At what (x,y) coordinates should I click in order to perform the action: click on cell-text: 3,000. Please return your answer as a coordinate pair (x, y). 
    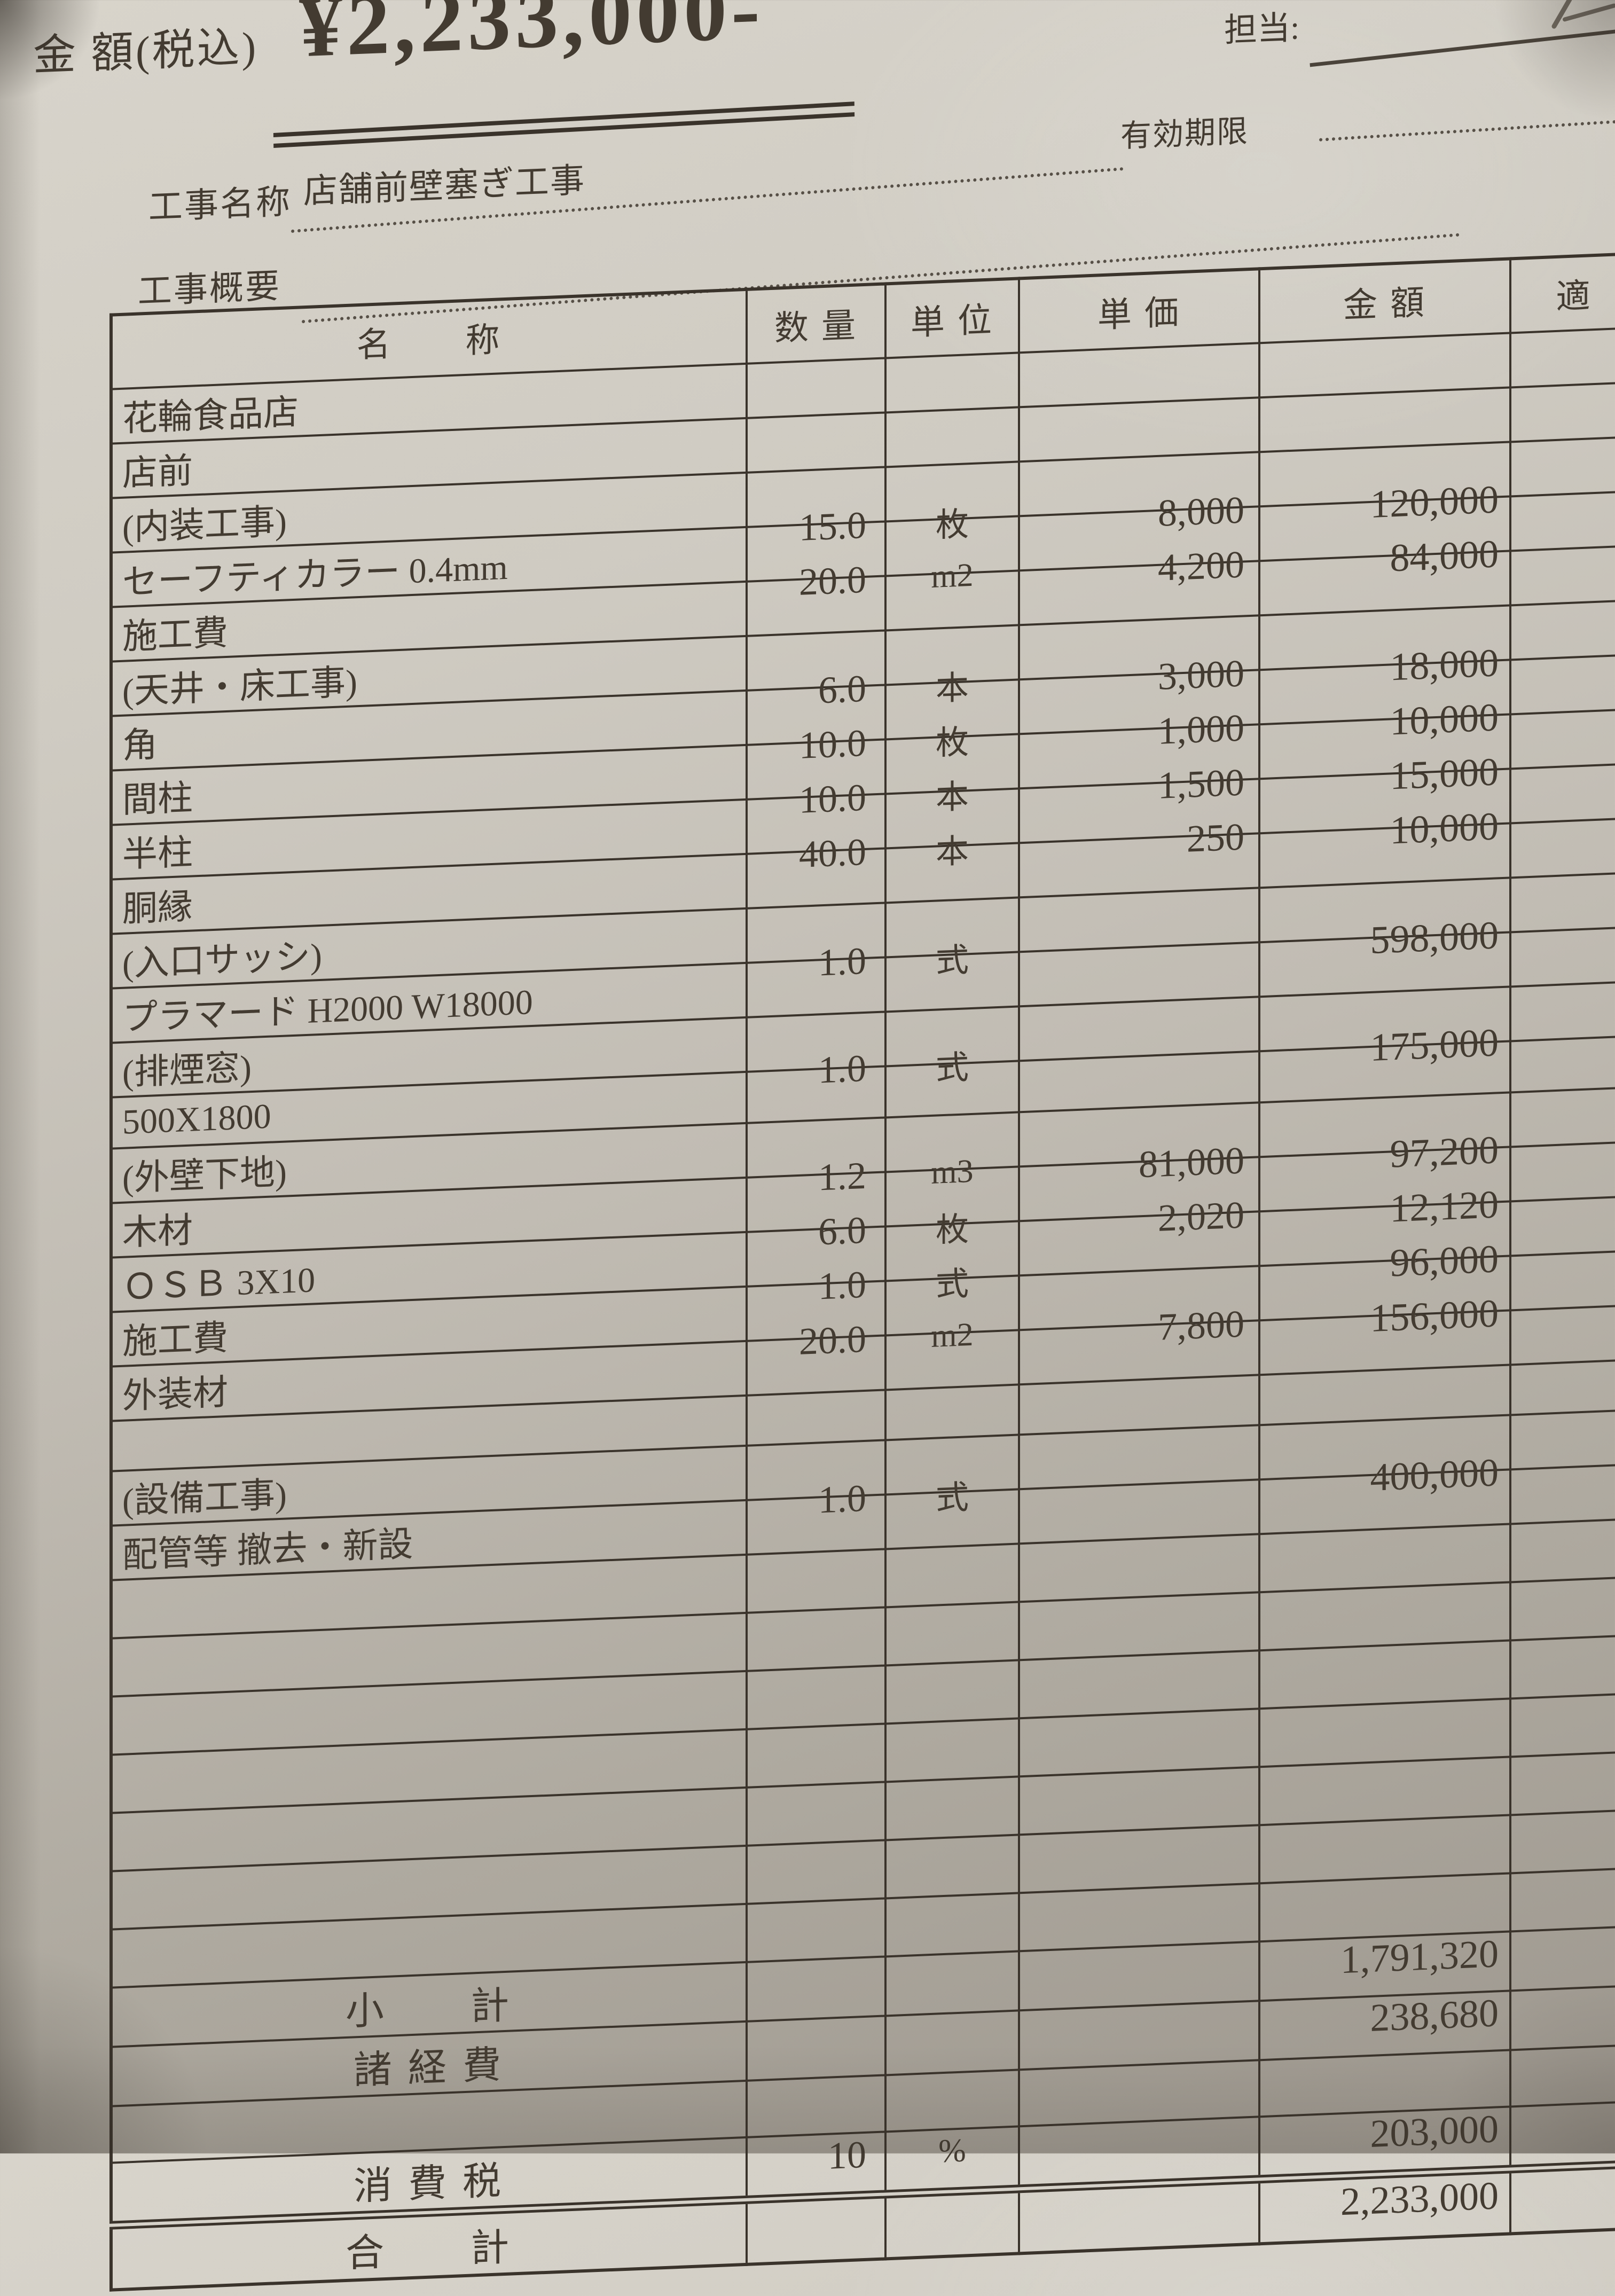
    Looking at the image, I should click on (1201, 675).